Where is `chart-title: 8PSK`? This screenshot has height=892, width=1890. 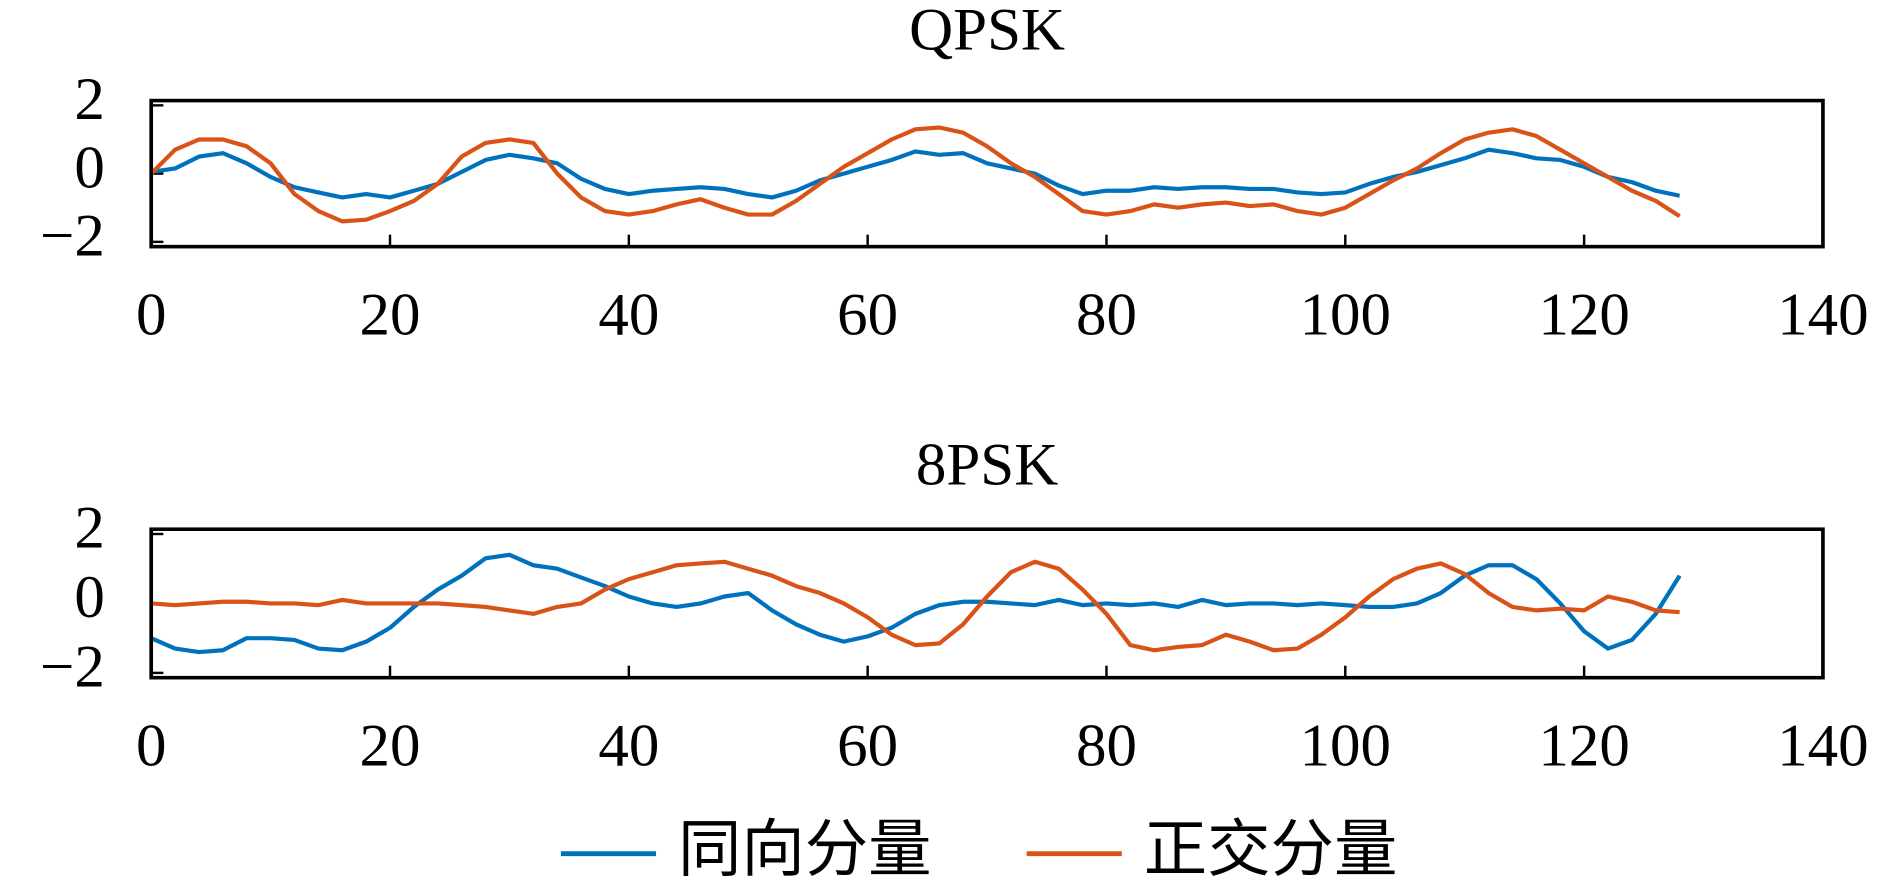 chart-title: 8PSK is located at coordinates (987, 465).